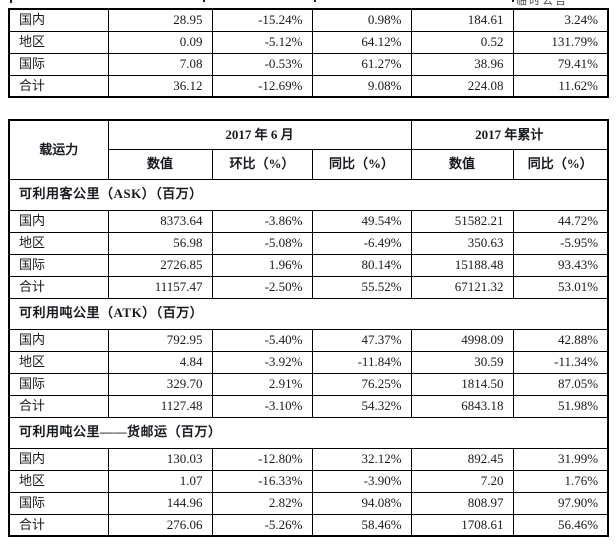 This screenshot has width=616, height=547. I want to click on section-title: 可利用客公里（ASK）（百万）, so click(308, 194).